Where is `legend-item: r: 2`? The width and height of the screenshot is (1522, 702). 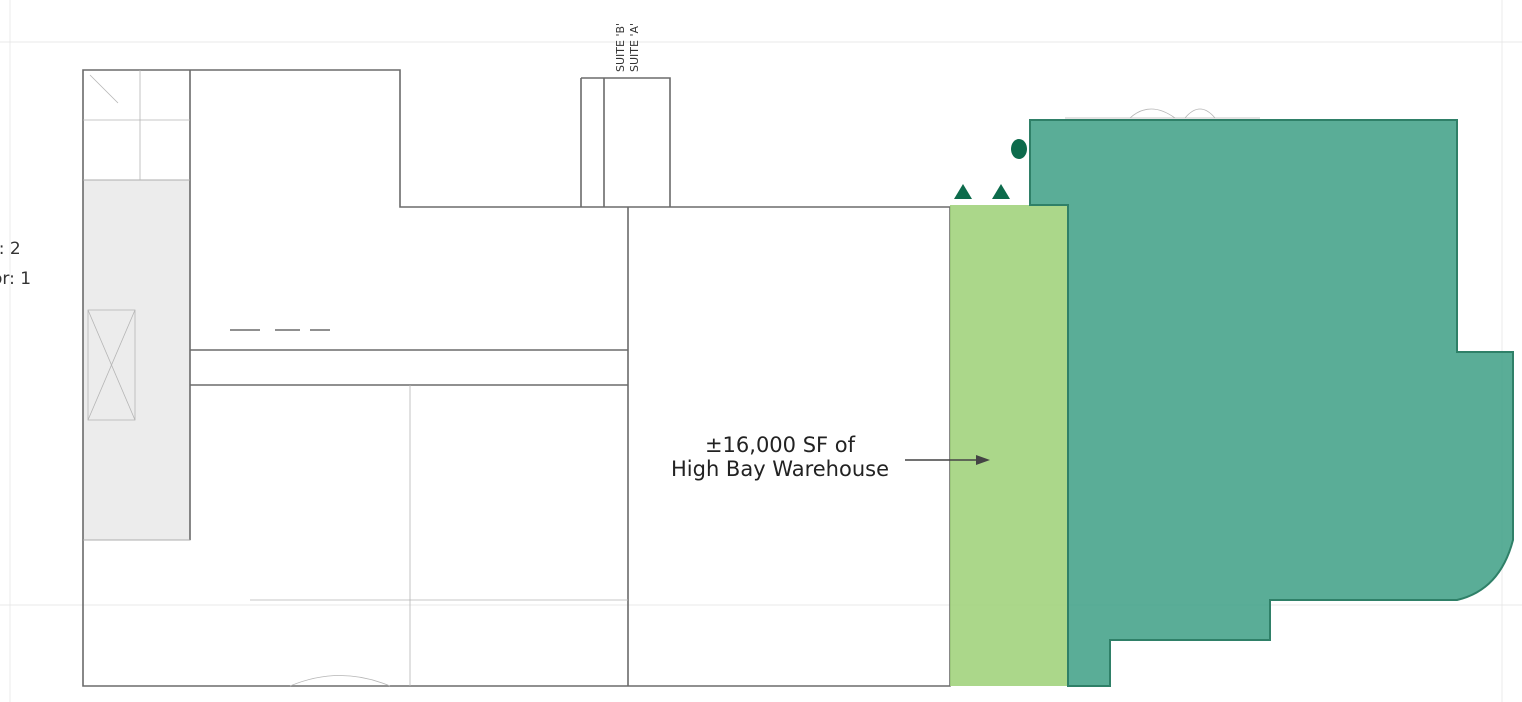 legend-item: r: 2 is located at coordinates (10, 249).